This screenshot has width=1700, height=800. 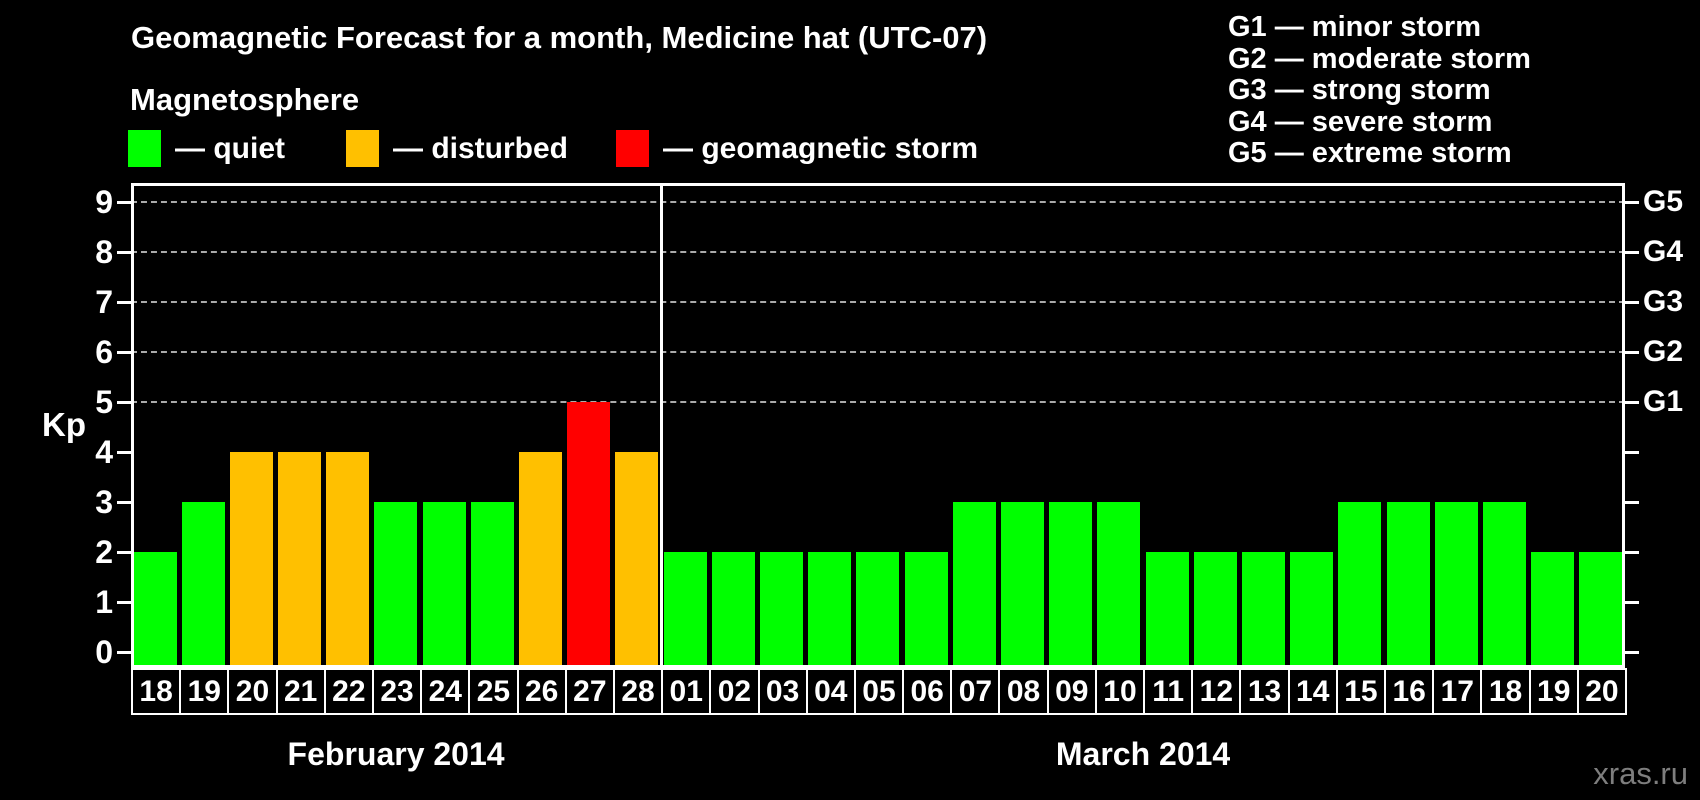 What do you see at coordinates (975, 691) in the screenshot?
I see `day-label-box: 07` at bounding box center [975, 691].